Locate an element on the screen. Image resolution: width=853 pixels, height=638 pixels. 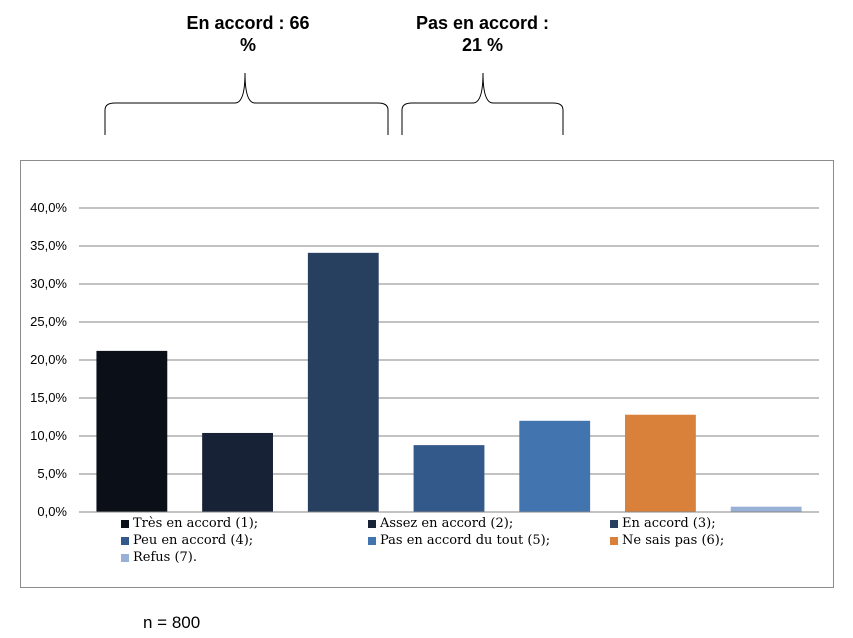
agree-group-line1: En accord : 66 is located at coordinates (248, 23).